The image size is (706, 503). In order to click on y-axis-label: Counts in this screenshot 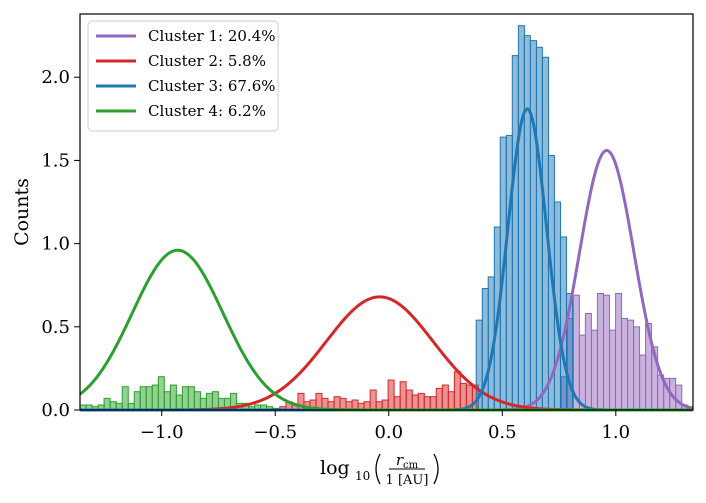, I will do `click(22, 212)`.